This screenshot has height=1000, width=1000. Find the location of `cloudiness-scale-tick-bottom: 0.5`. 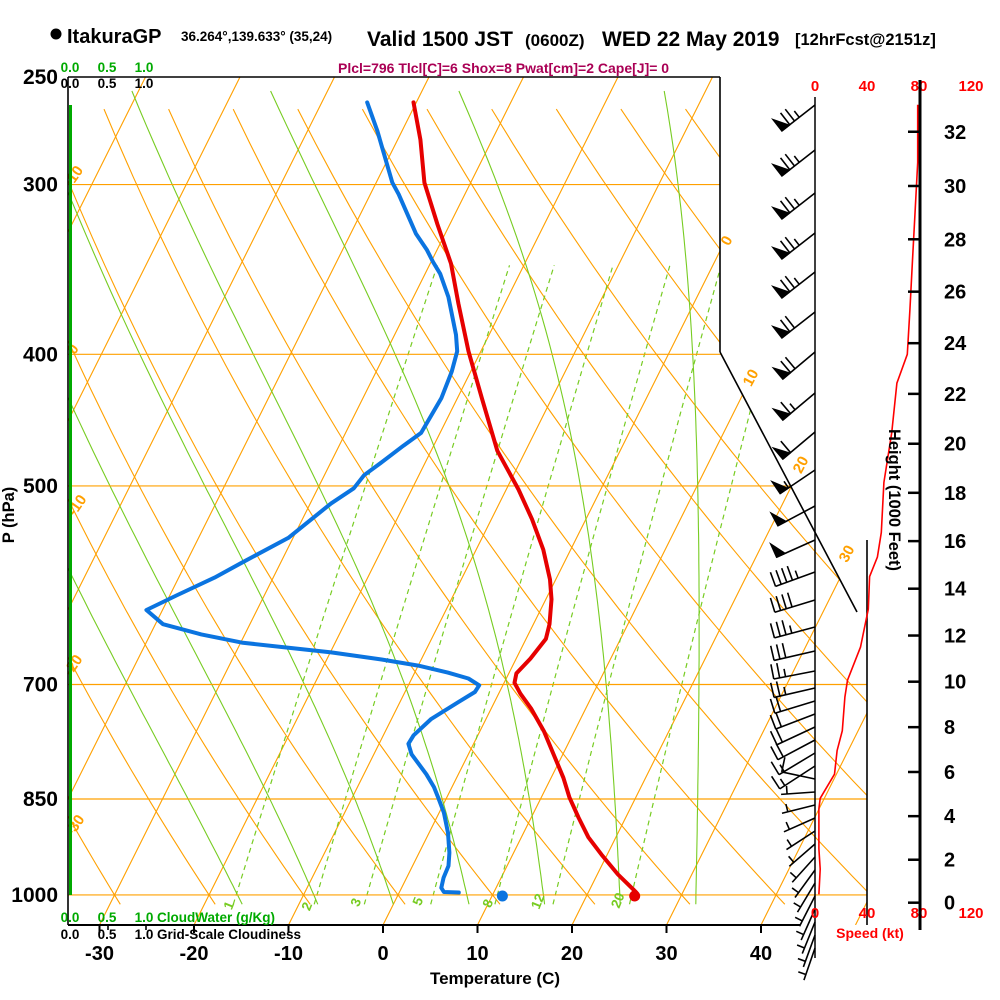

cloudiness-scale-tick-bottom: 0.5 is located at coordinates (107, 934).